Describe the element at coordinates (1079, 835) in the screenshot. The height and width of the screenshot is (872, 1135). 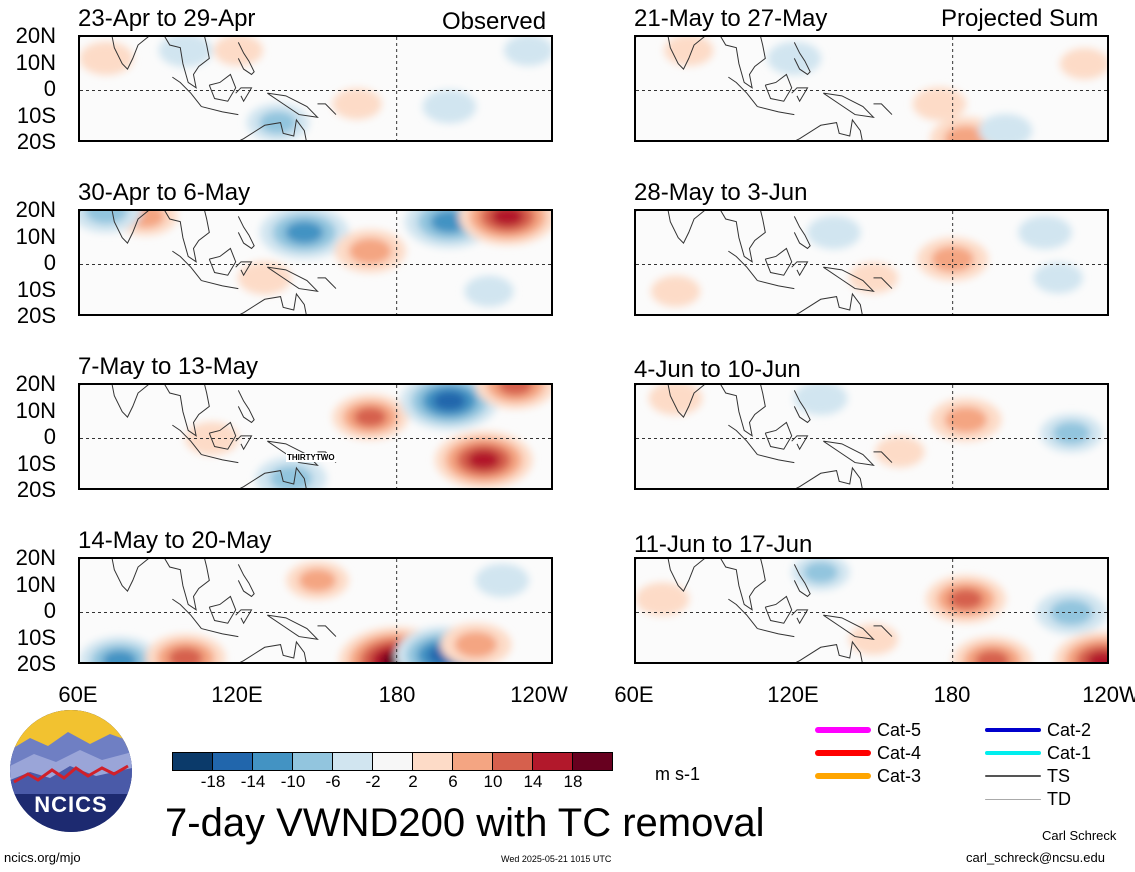
I see `footer-author: Carl Schreck` at that location.